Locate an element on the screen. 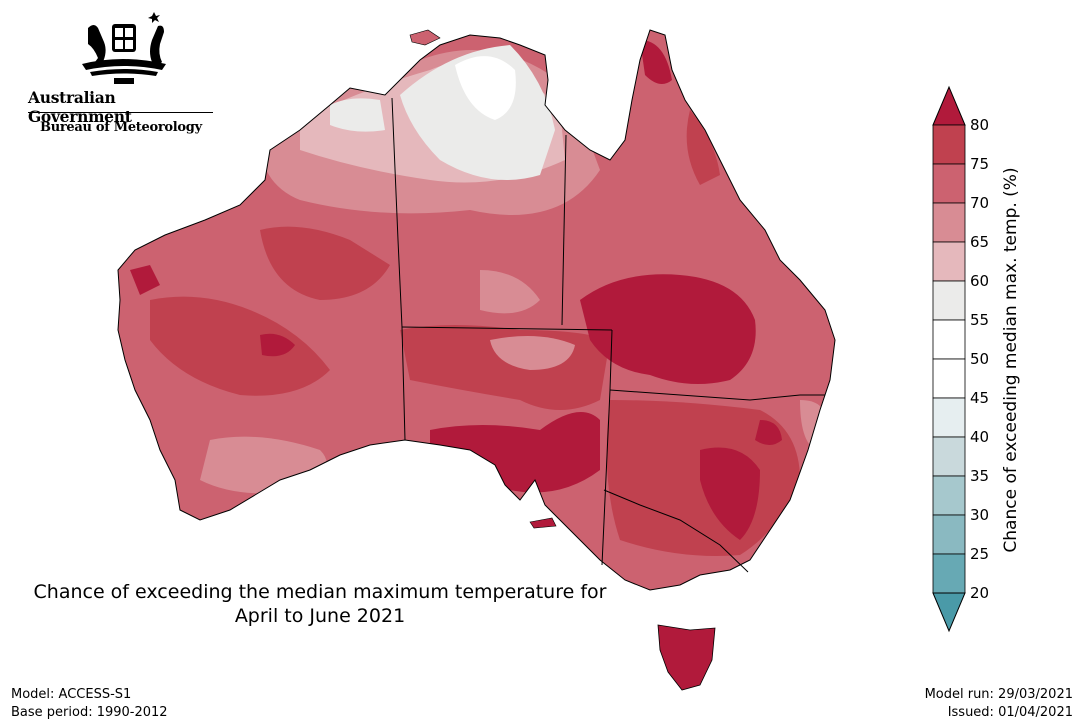 The width and height of the screenshot is (1085, 726). kangaroo-island is located at coordinates (543, 523).